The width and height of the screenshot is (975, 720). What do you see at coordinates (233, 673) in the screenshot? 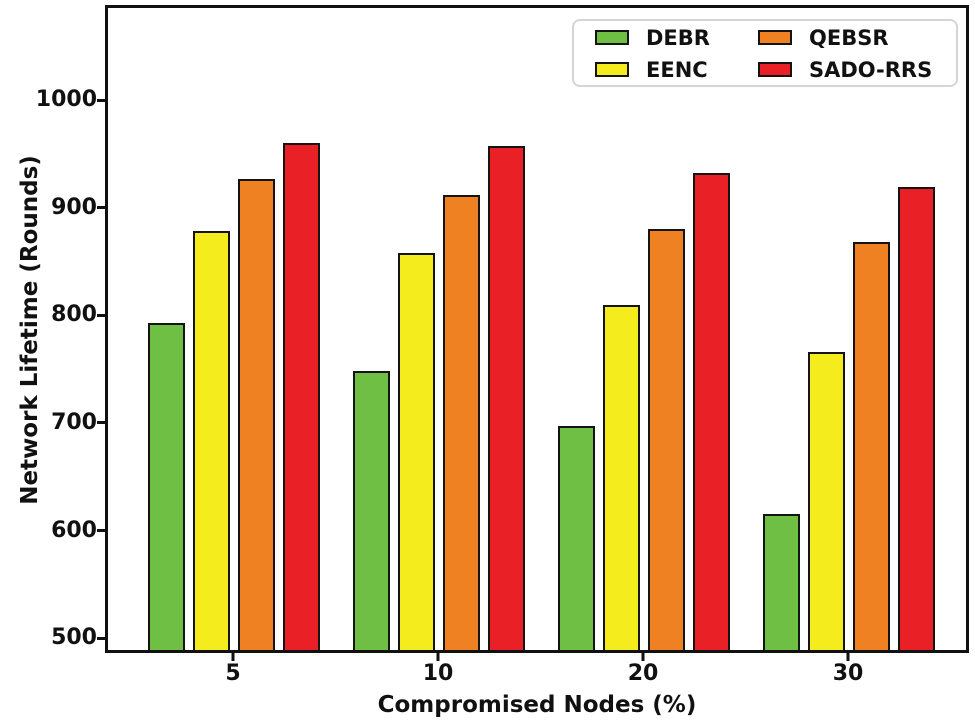
I see `x-tick-label-5: 5` at bounding box center [233, 673].